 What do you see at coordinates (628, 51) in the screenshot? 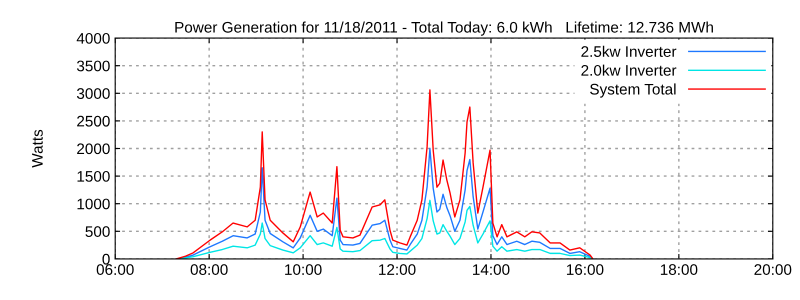
I see `legend-label: 2.5kw Inverter` at bounding box center [628, 51].